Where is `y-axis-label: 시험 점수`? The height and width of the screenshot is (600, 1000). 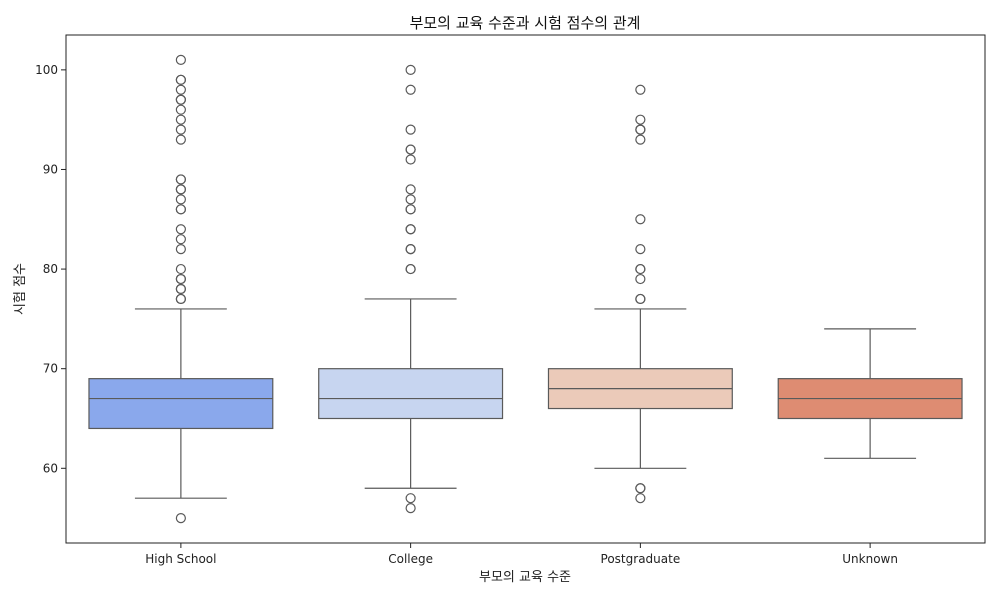 y-axis-label: 시험 점수 is located at coordinates (20, 289).